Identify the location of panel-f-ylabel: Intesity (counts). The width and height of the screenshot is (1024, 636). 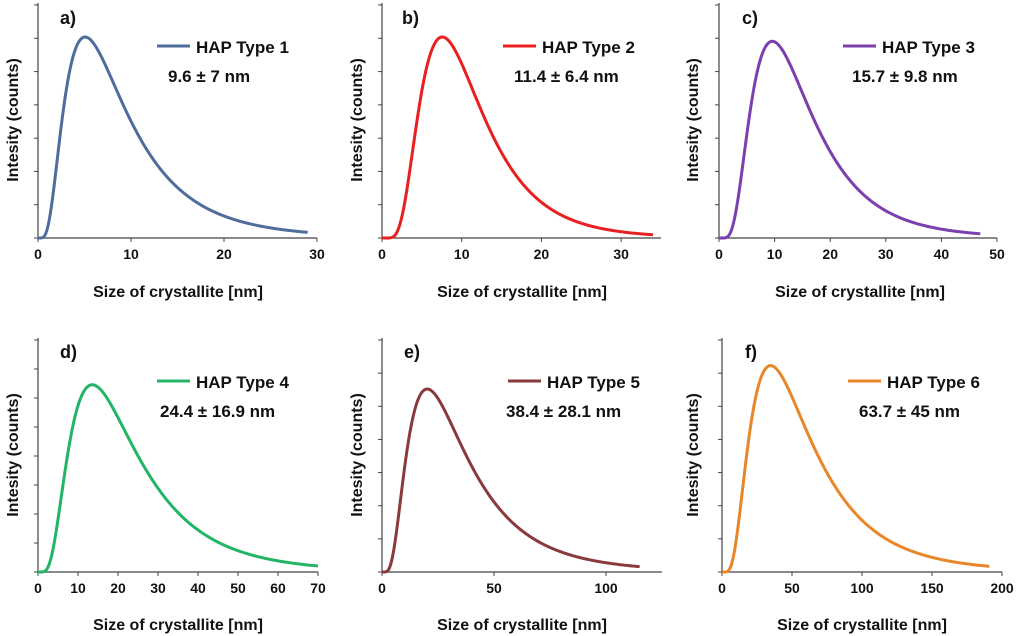
(693, 455).